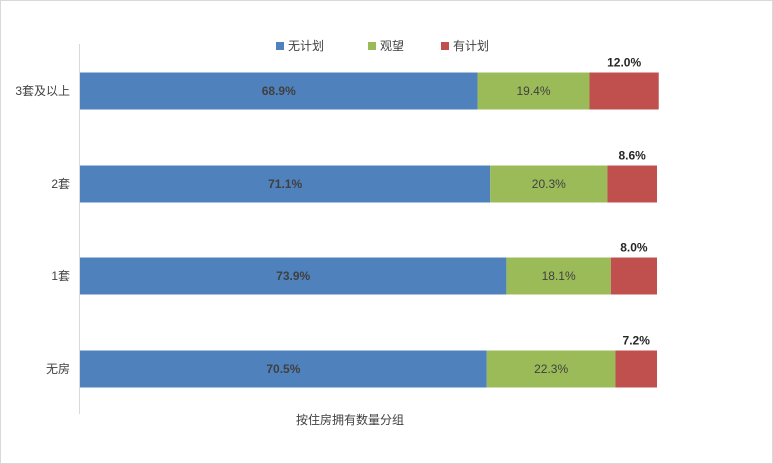 This screenshot has width=773, height=464. What do you see at coordinates (306, 46) in the screenshot?
I see `legend-label: 无计划` at bounding box center [306, 46].